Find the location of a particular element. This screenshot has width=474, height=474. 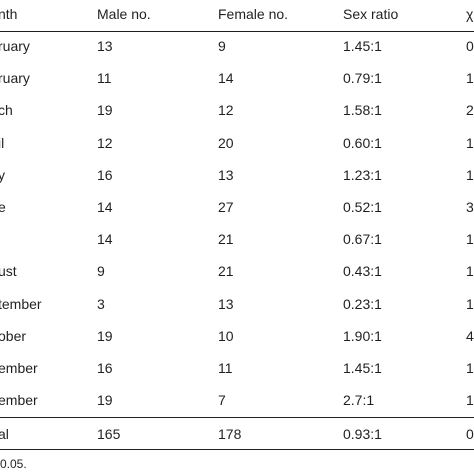

male-cell: 3 is located at coordinates (101, 303).